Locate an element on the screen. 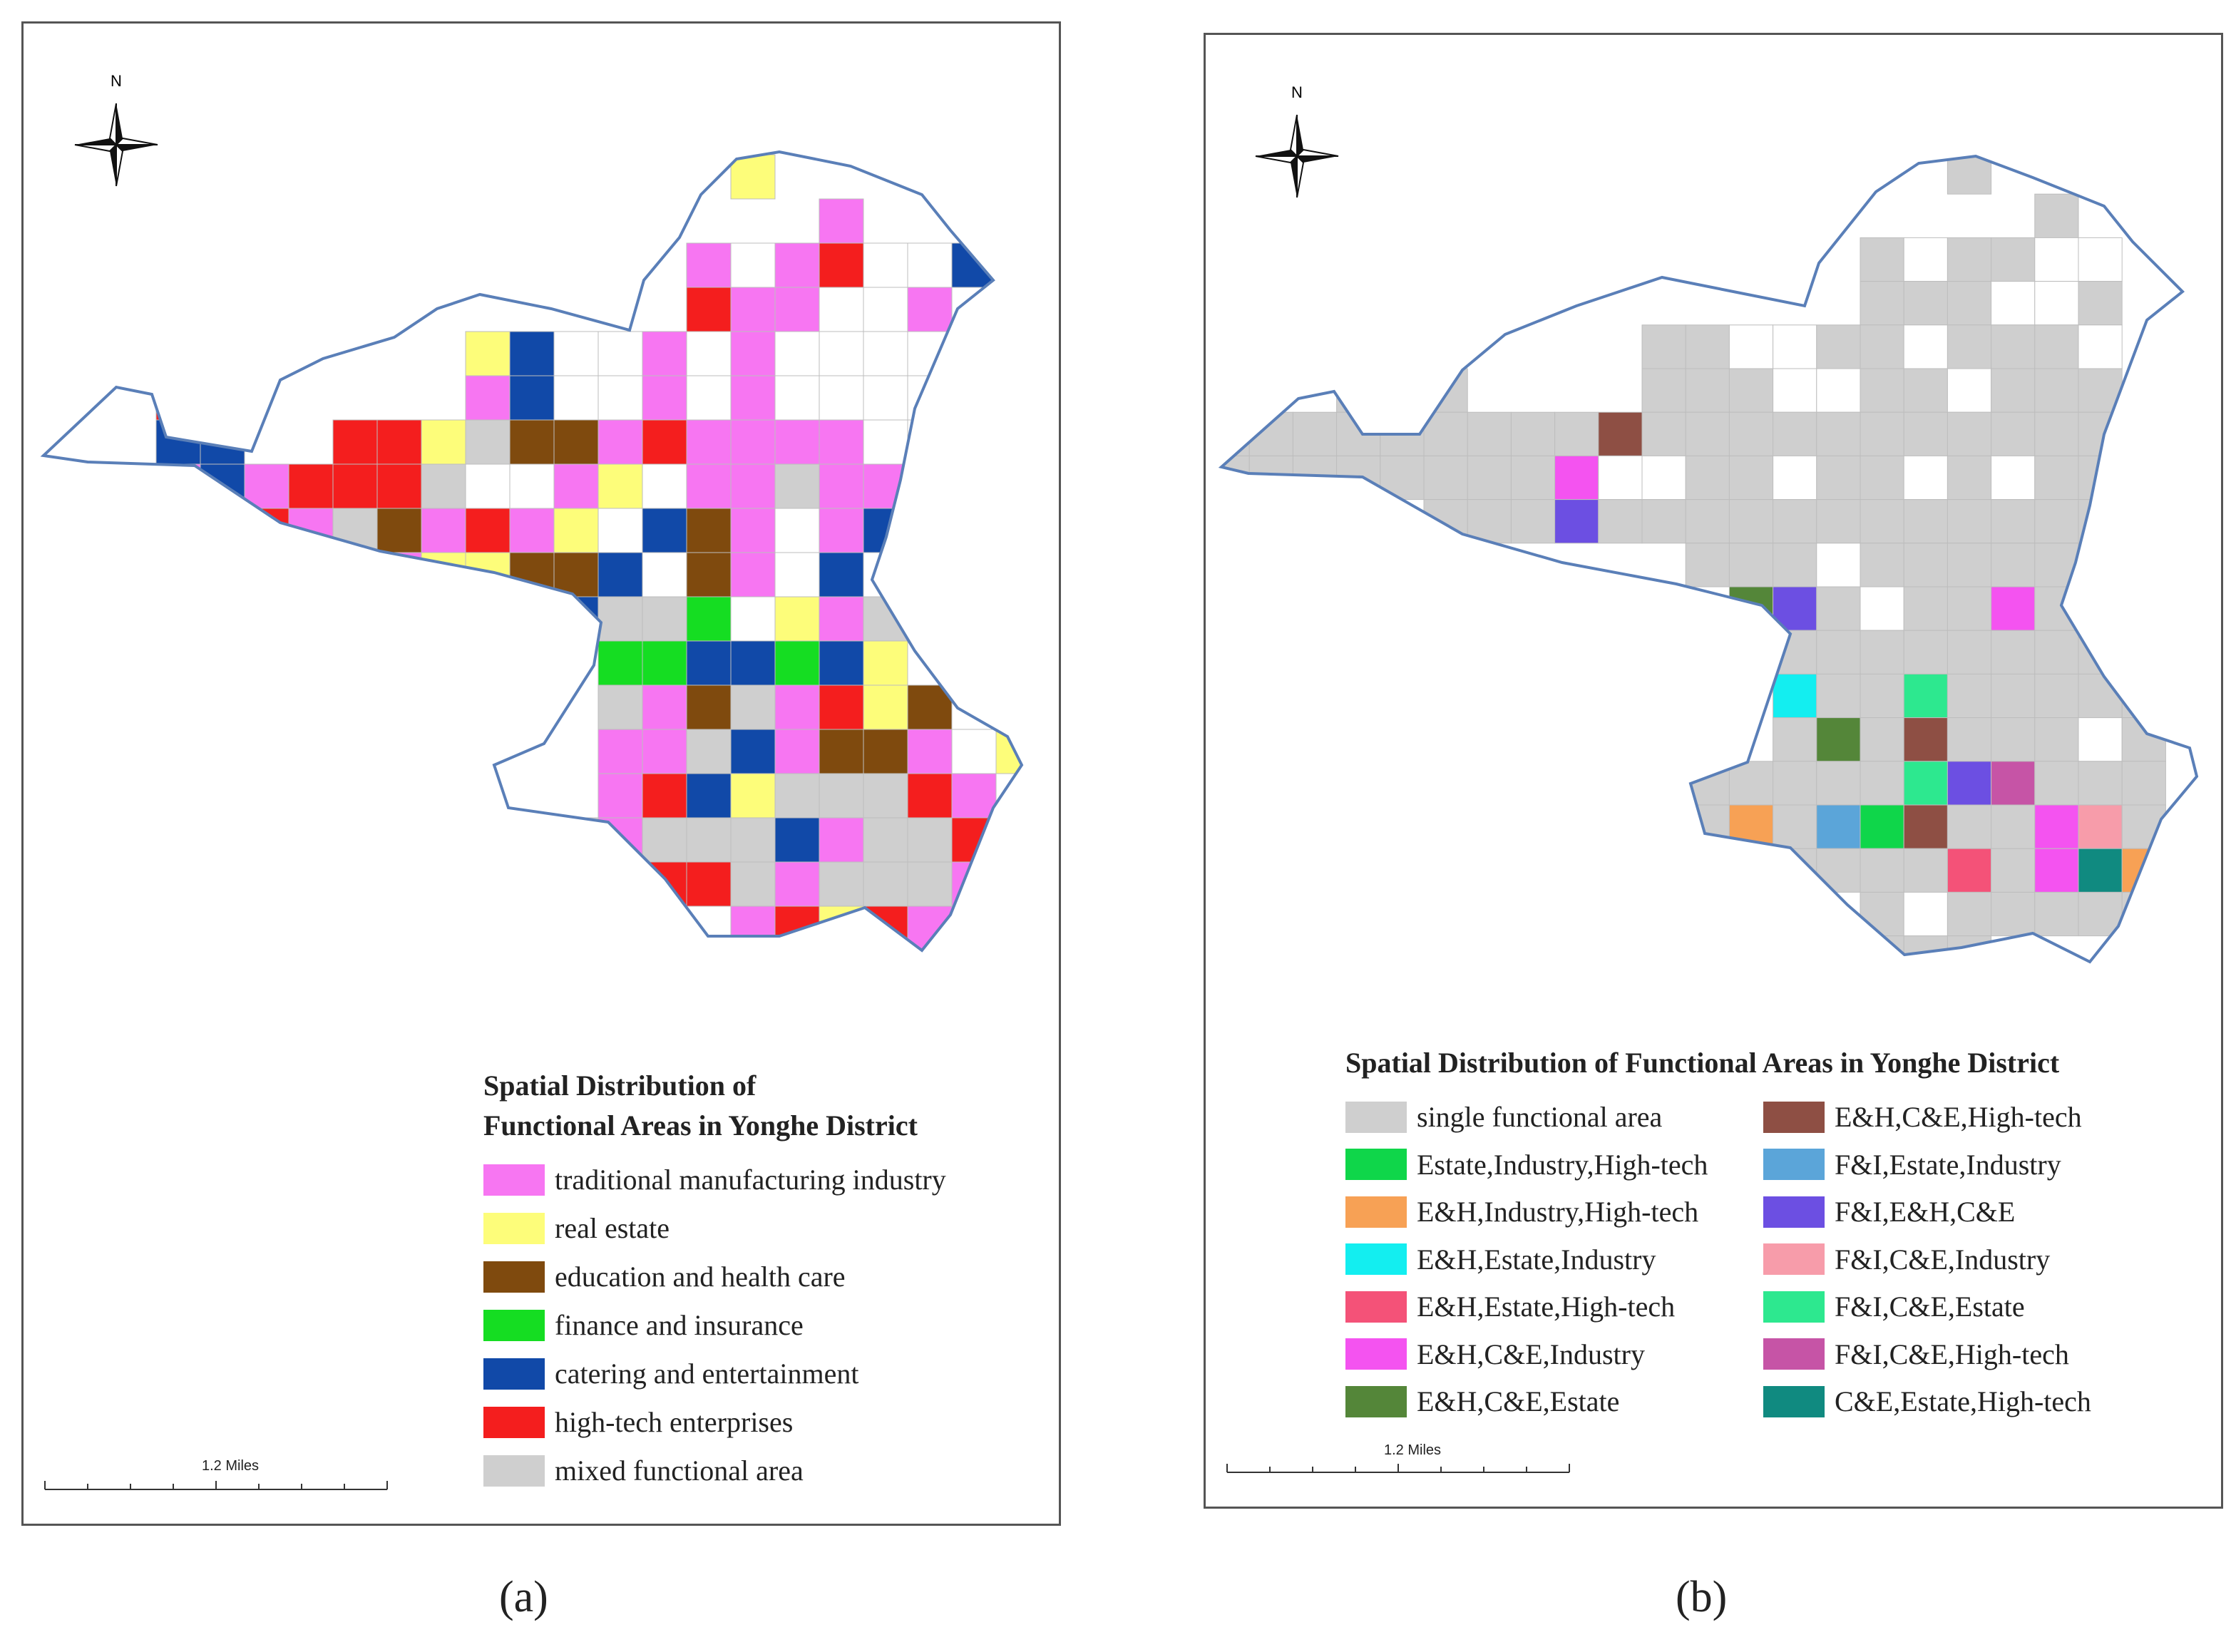 This screenshot has height=1652, width=2231. north-label: N is located at coordinates (1297, 92).